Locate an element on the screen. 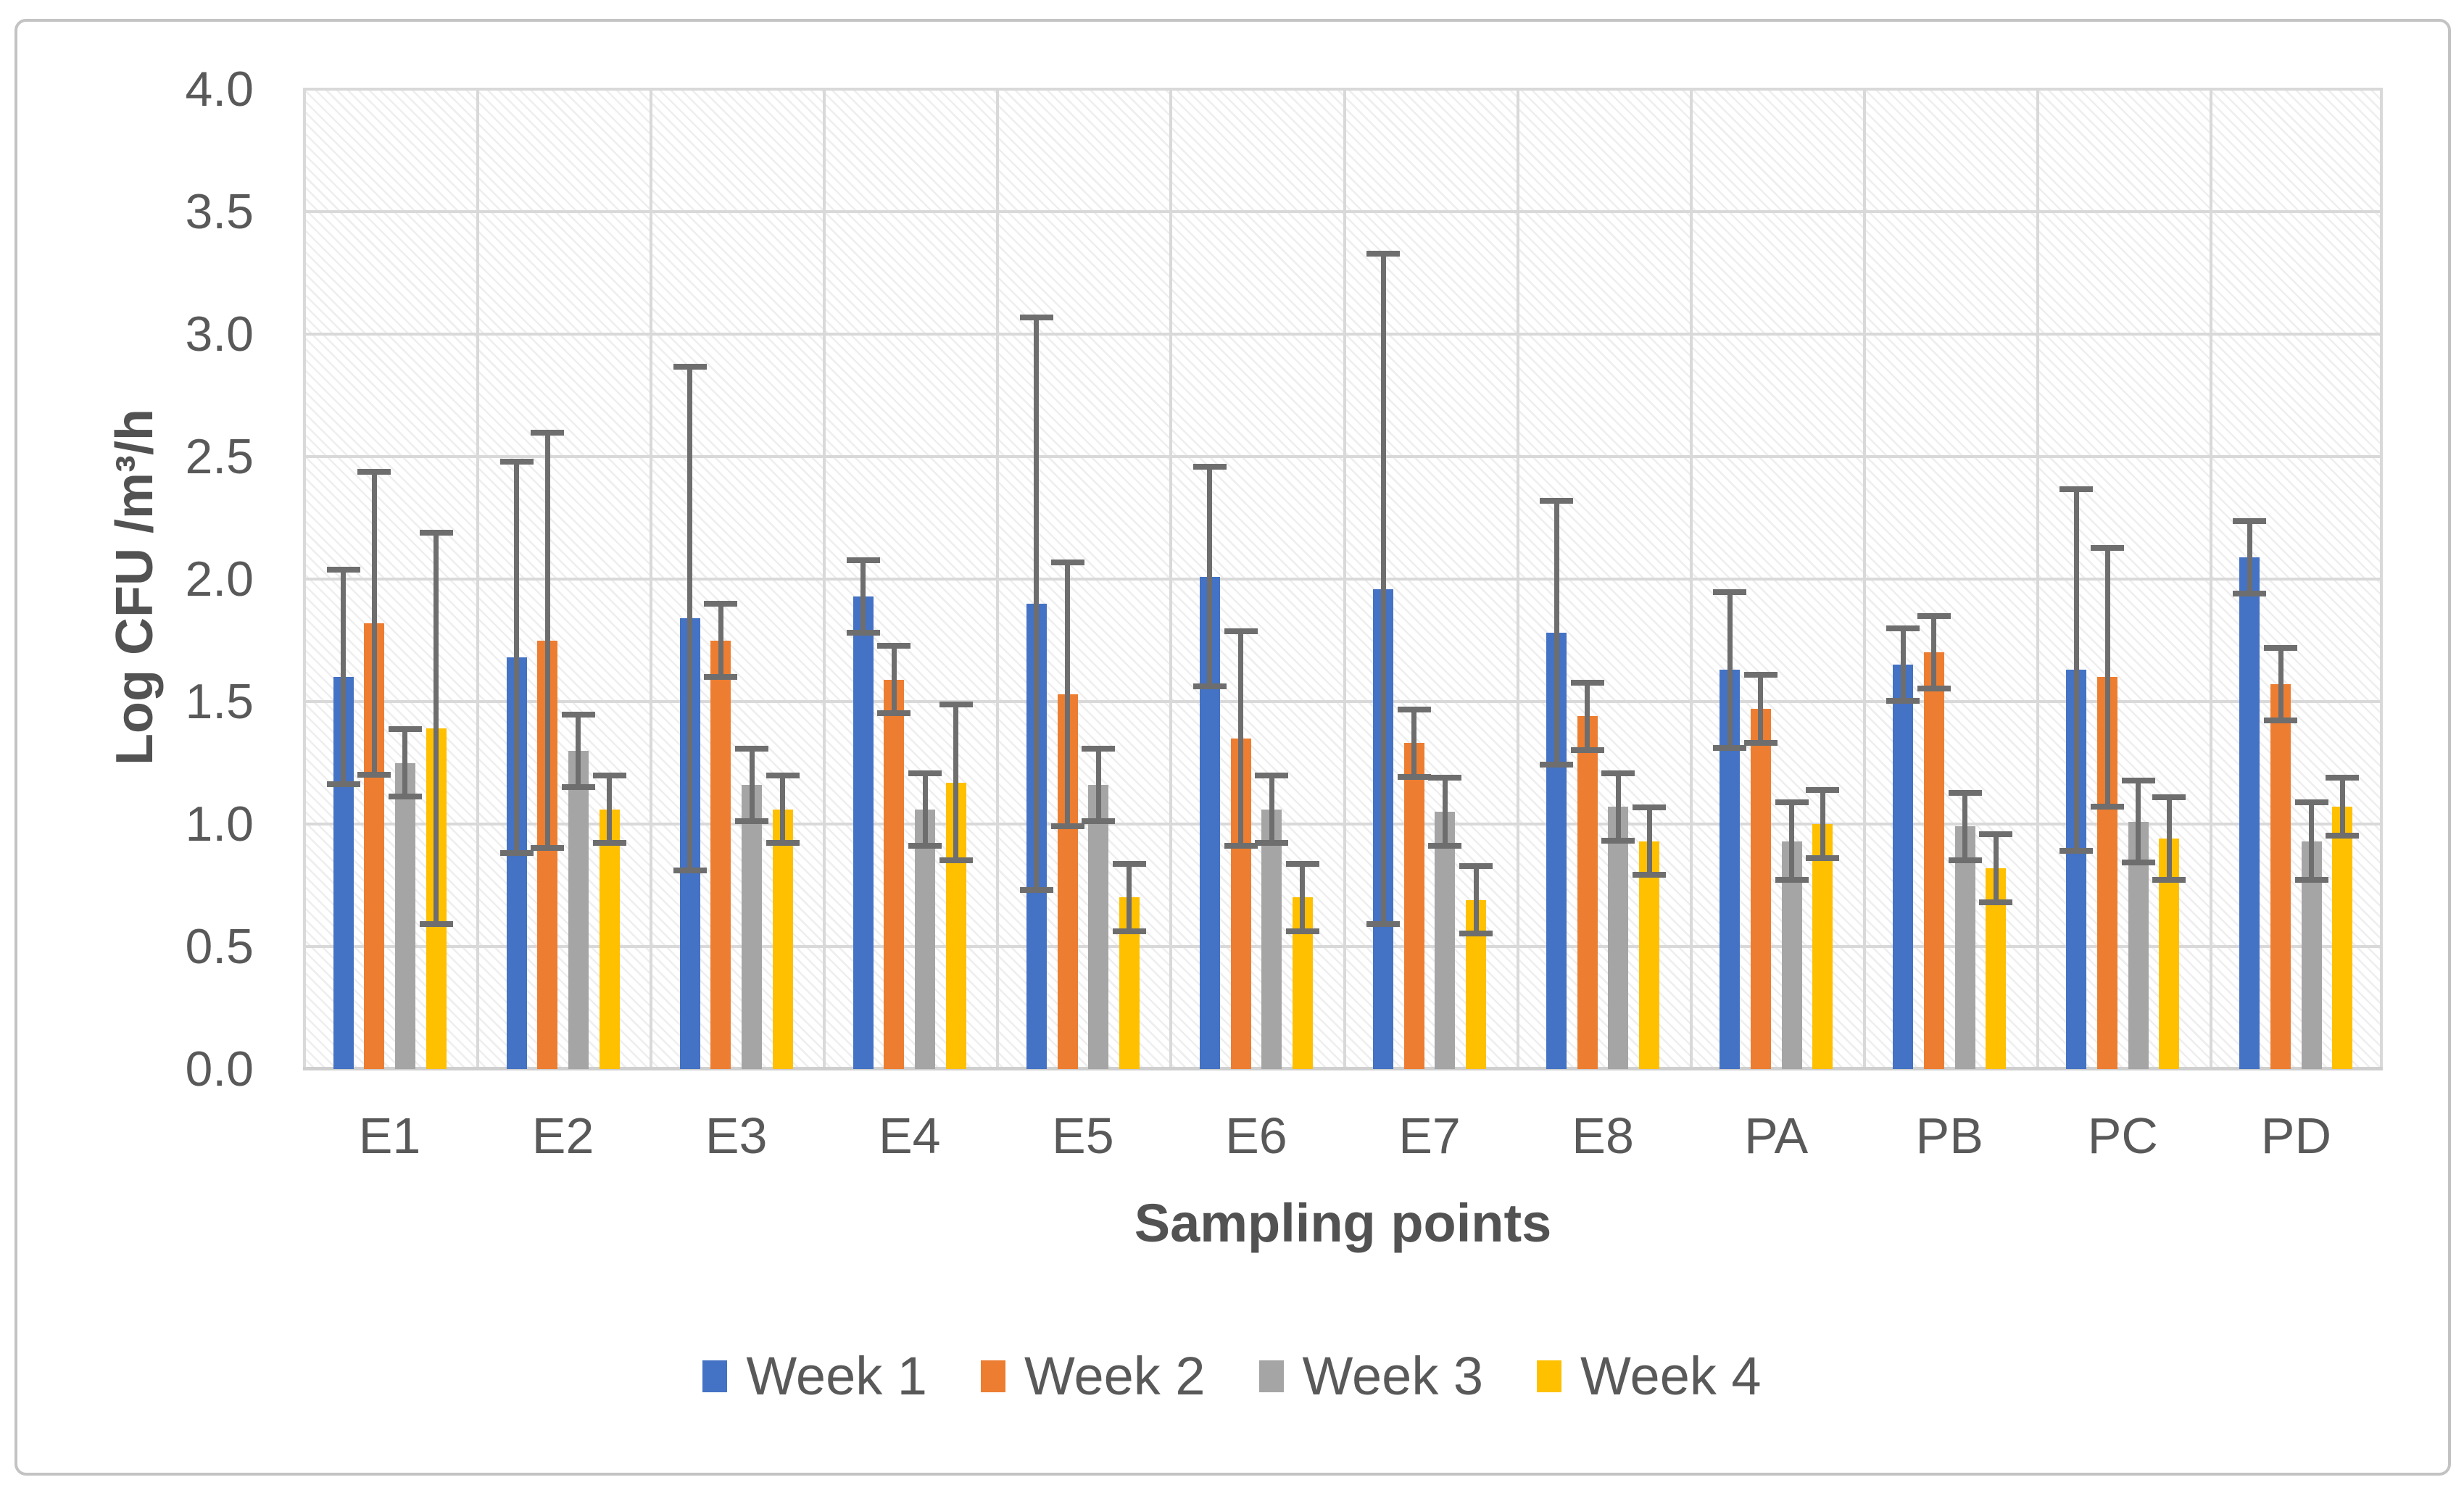 The image size is (2464, 1493). legend-label-week-3: Week 3 is located at coordinates (1393, 1376).